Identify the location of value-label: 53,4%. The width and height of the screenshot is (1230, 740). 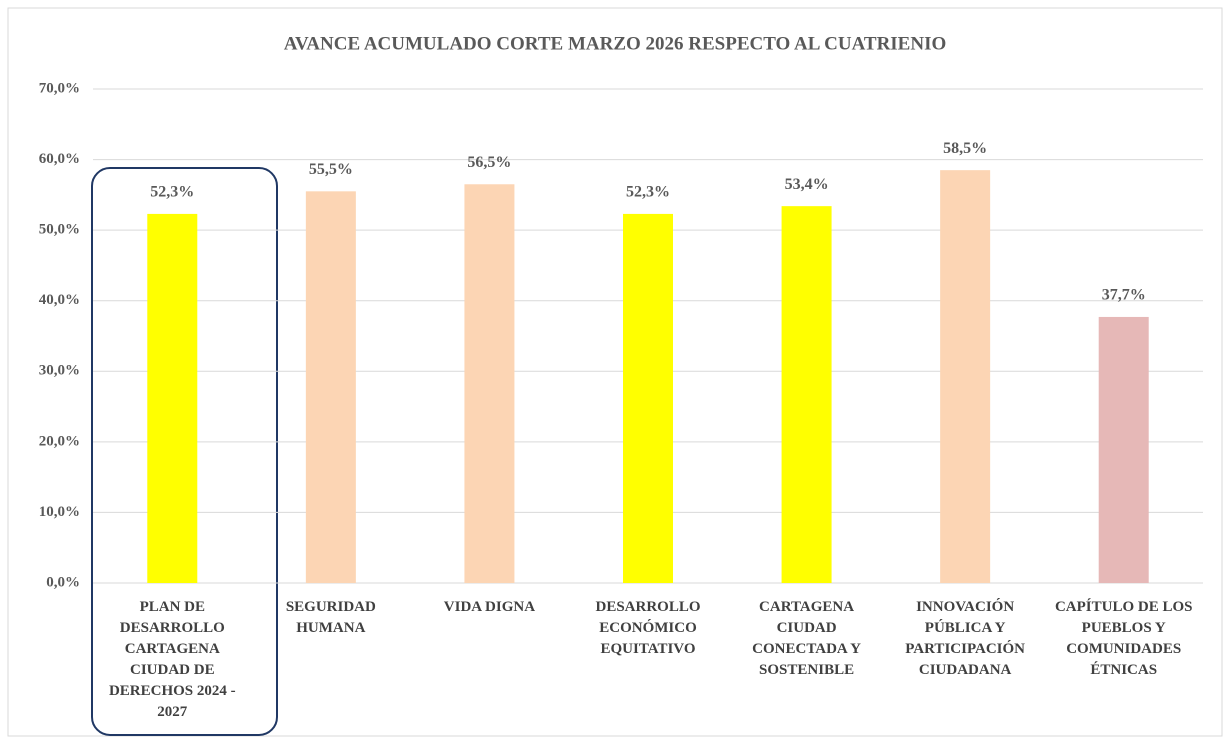
(807, 184).